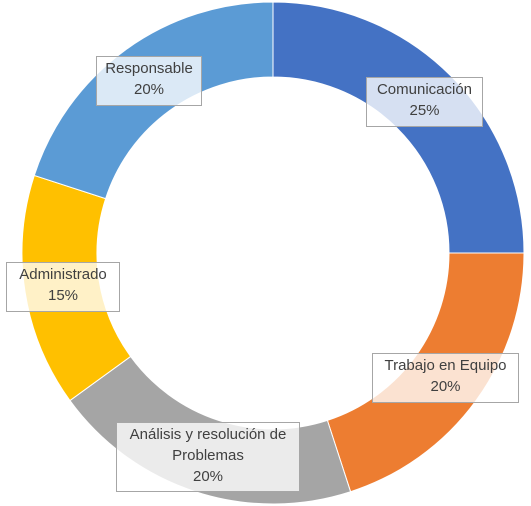  What do you see at coordinates (208, 434) in the screenshot?
I see `data-label-analisis-name-line1: Análisis y resolución de` at bounding box center [208, 434].